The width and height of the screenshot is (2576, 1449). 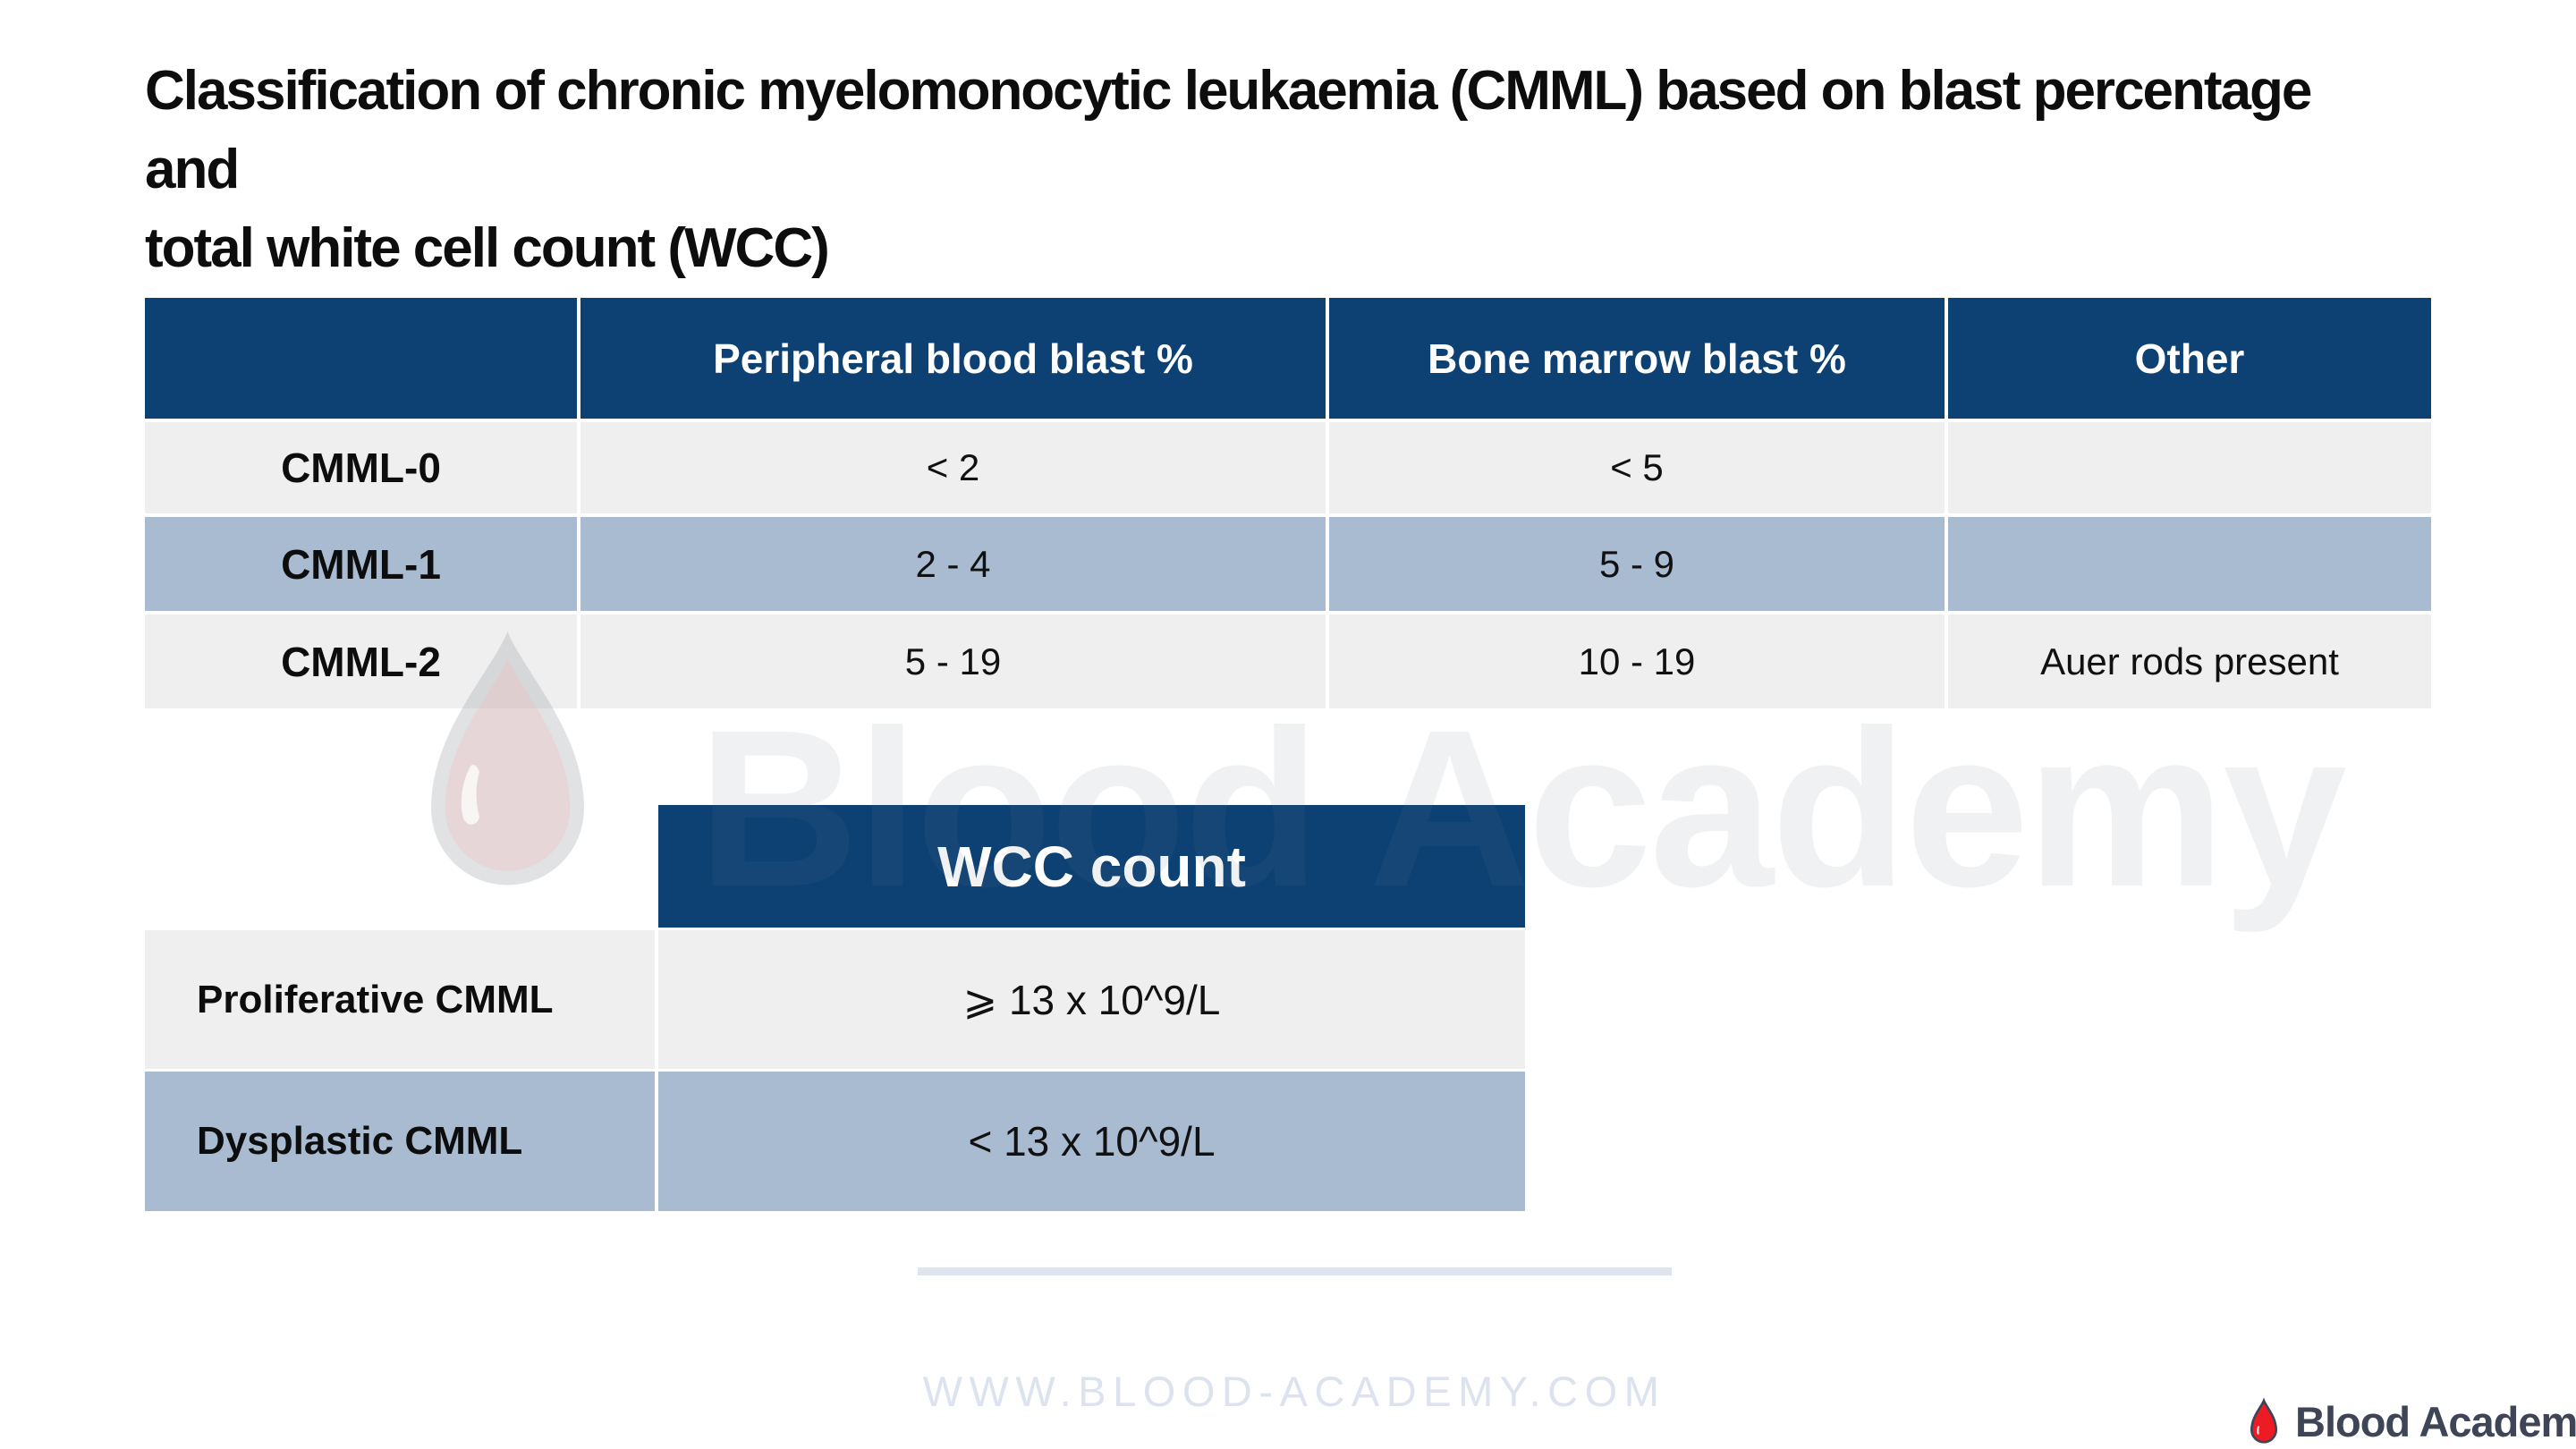 What do you see at coordinates (487, 248) in the screenshot?
I see `page-title-line2: total white cell count (WCC)` at bounding box center [487, 248].